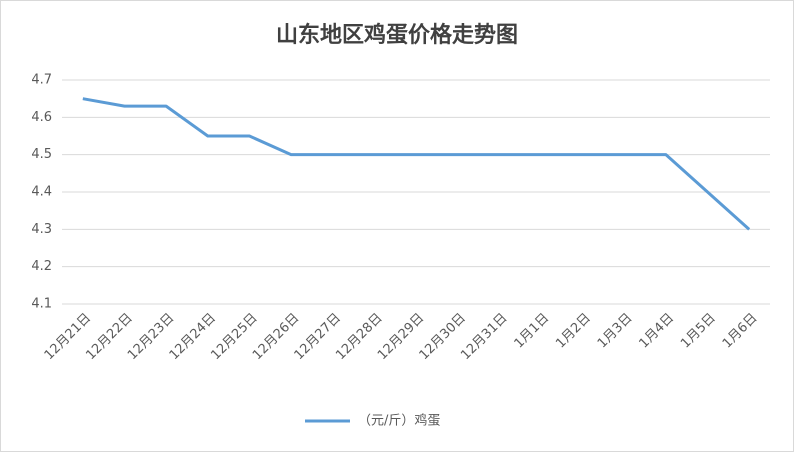  Describe the element at coordinates (41, 154) in the screenshot. I see `y-tick-label: 4.5` at that location.